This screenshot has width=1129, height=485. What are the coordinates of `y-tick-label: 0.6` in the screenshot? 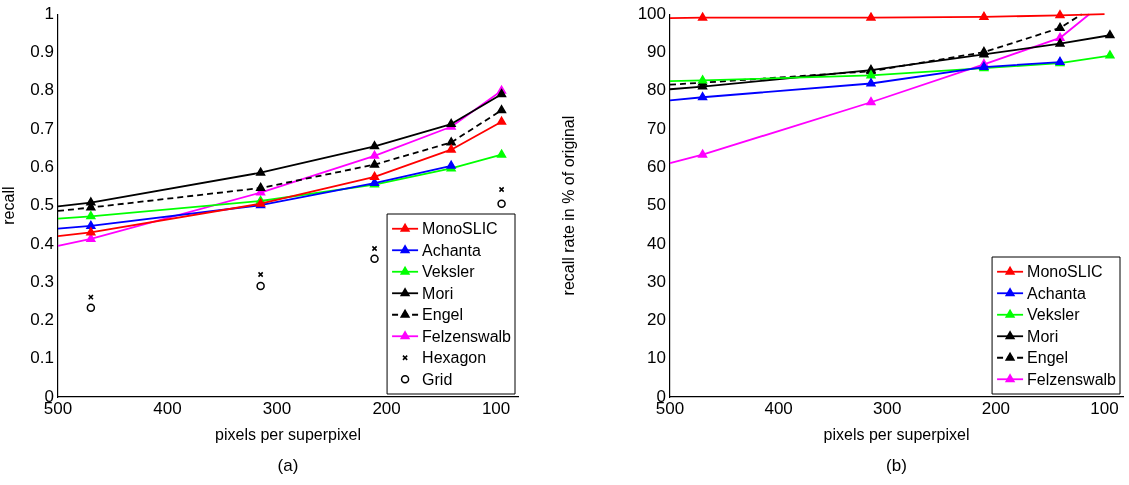 It's located at (42, 167).